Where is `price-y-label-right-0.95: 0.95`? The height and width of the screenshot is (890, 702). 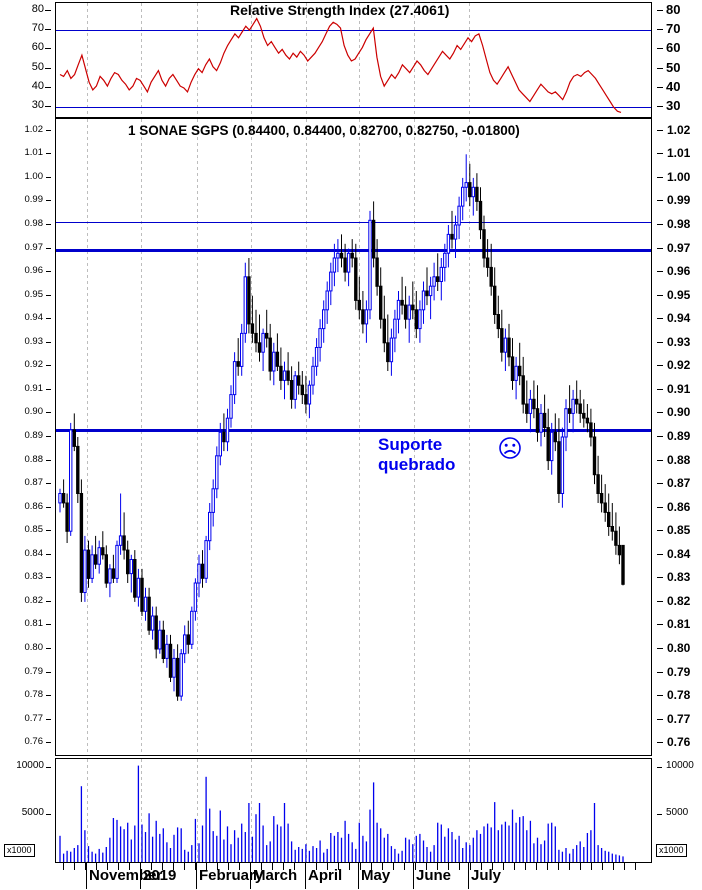
price-y-label-right-0.95: 0.95 is located at coordinates (679, 294).